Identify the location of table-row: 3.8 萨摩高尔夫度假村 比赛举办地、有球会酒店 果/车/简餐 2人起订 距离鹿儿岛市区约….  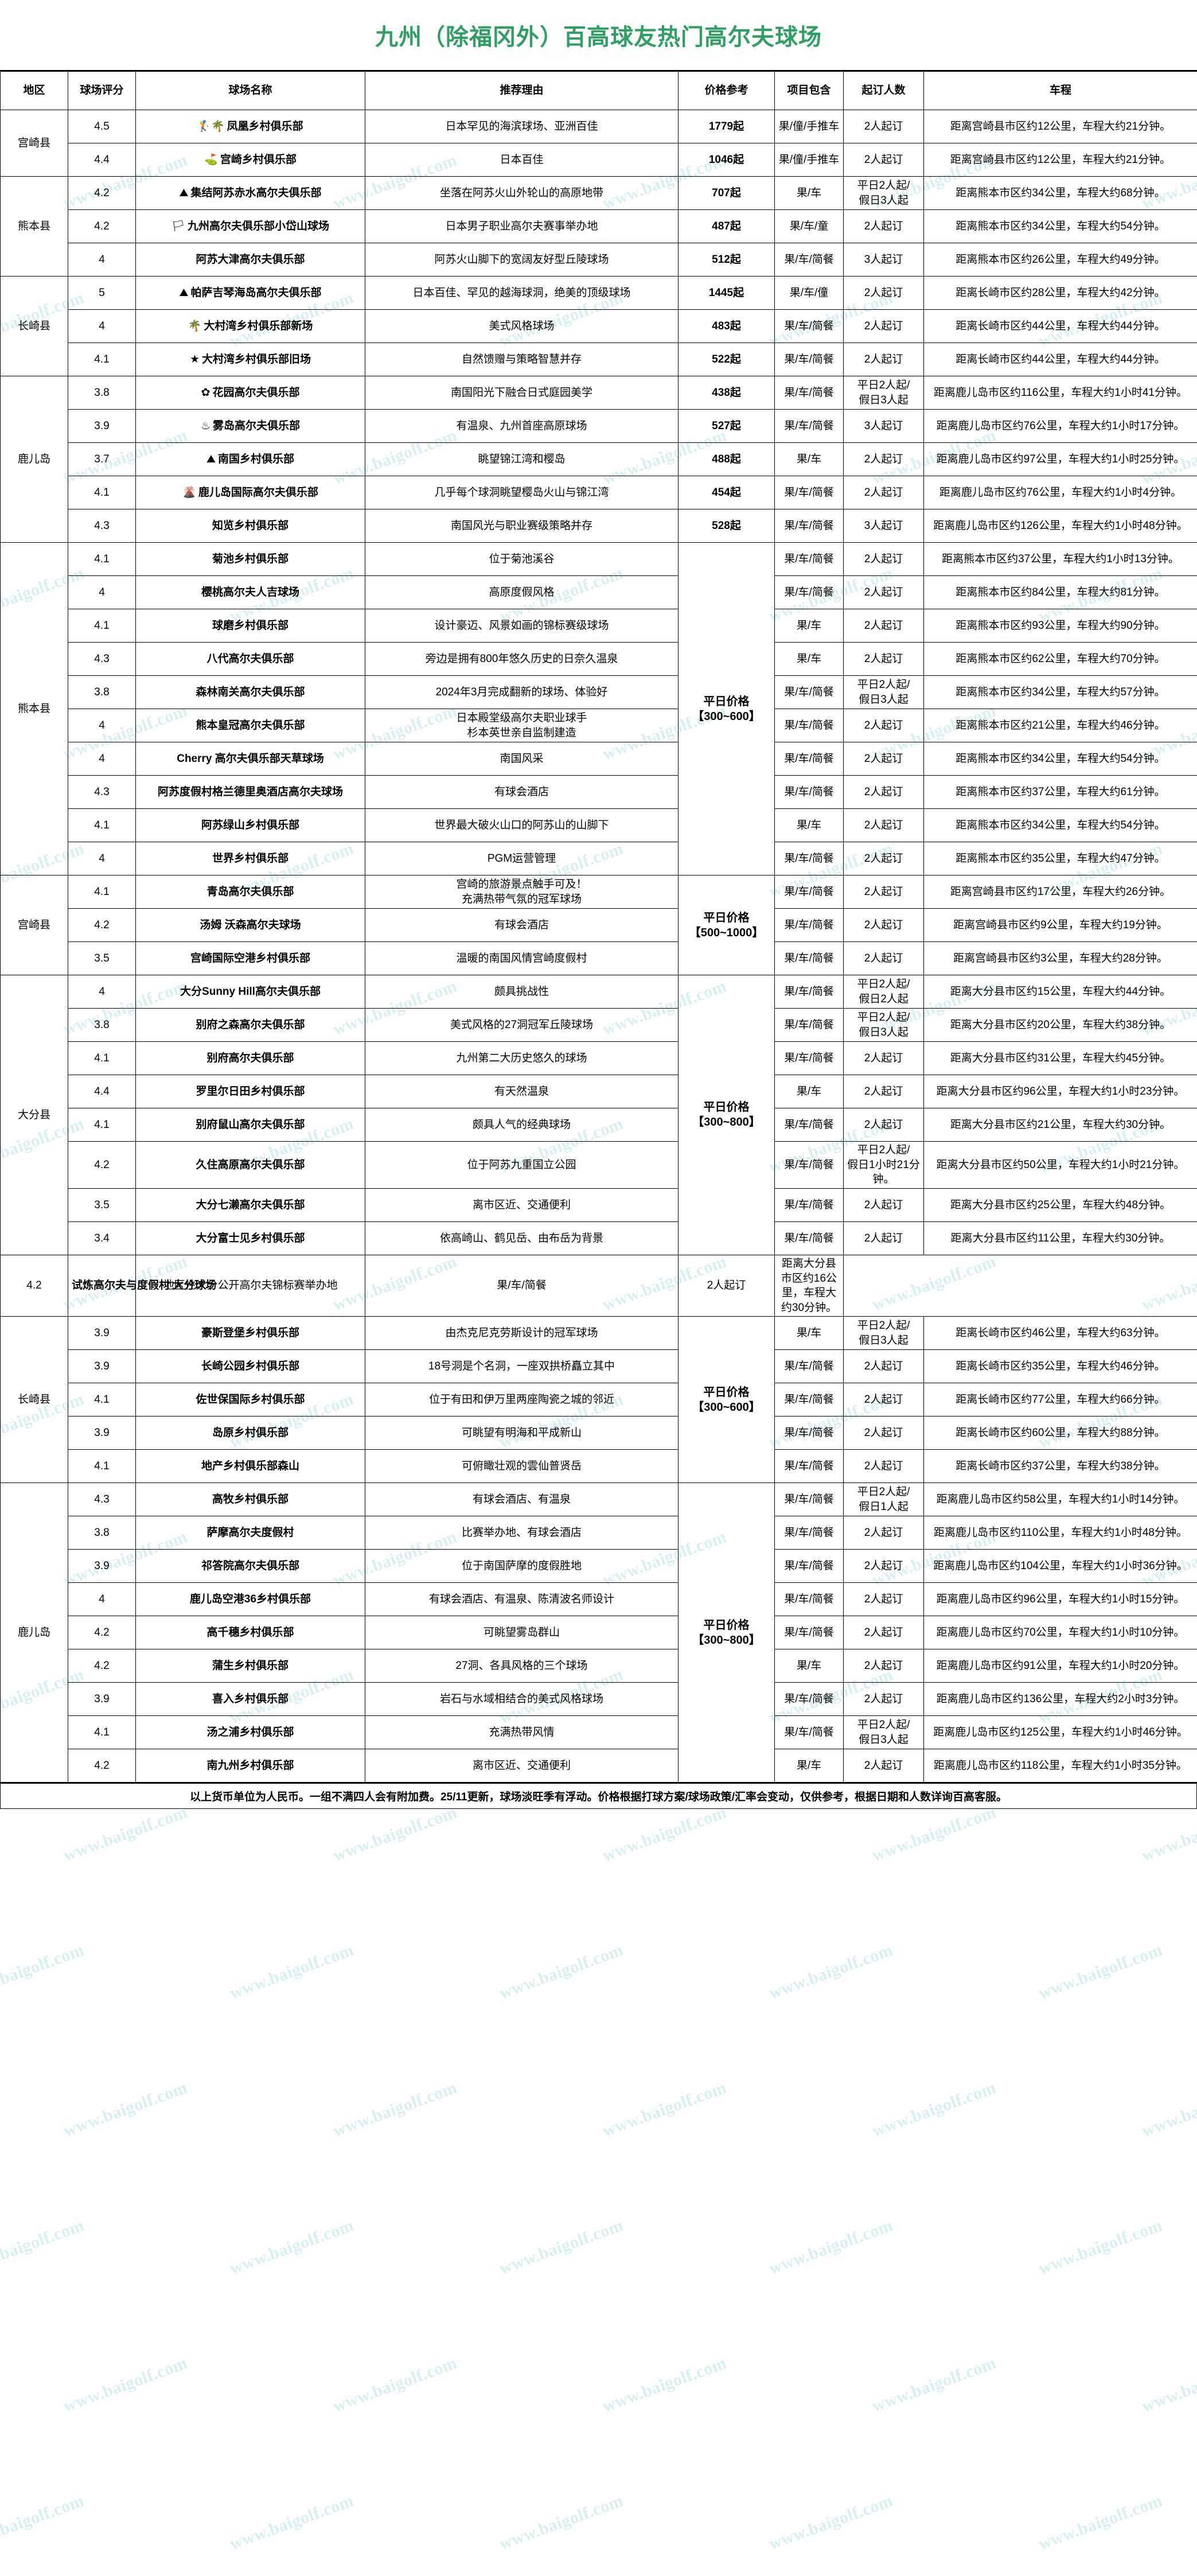
(599, 1533).